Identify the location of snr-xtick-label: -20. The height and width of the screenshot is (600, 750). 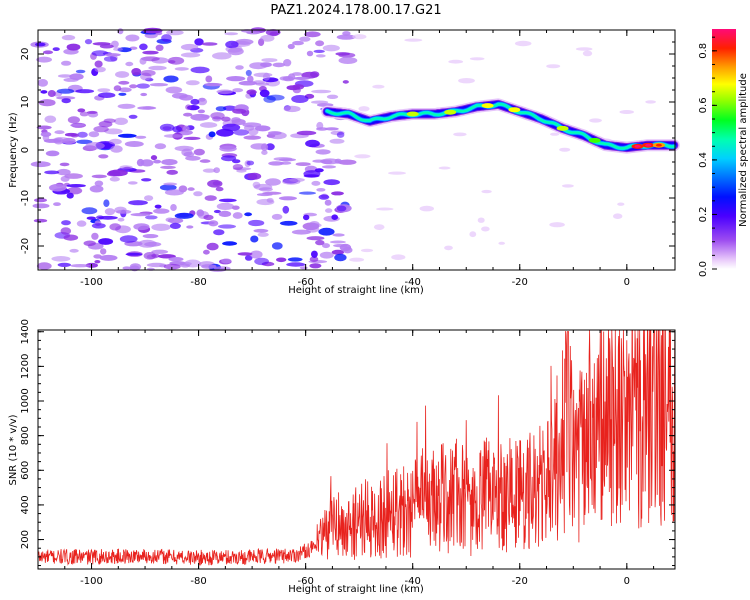
(520, 581).